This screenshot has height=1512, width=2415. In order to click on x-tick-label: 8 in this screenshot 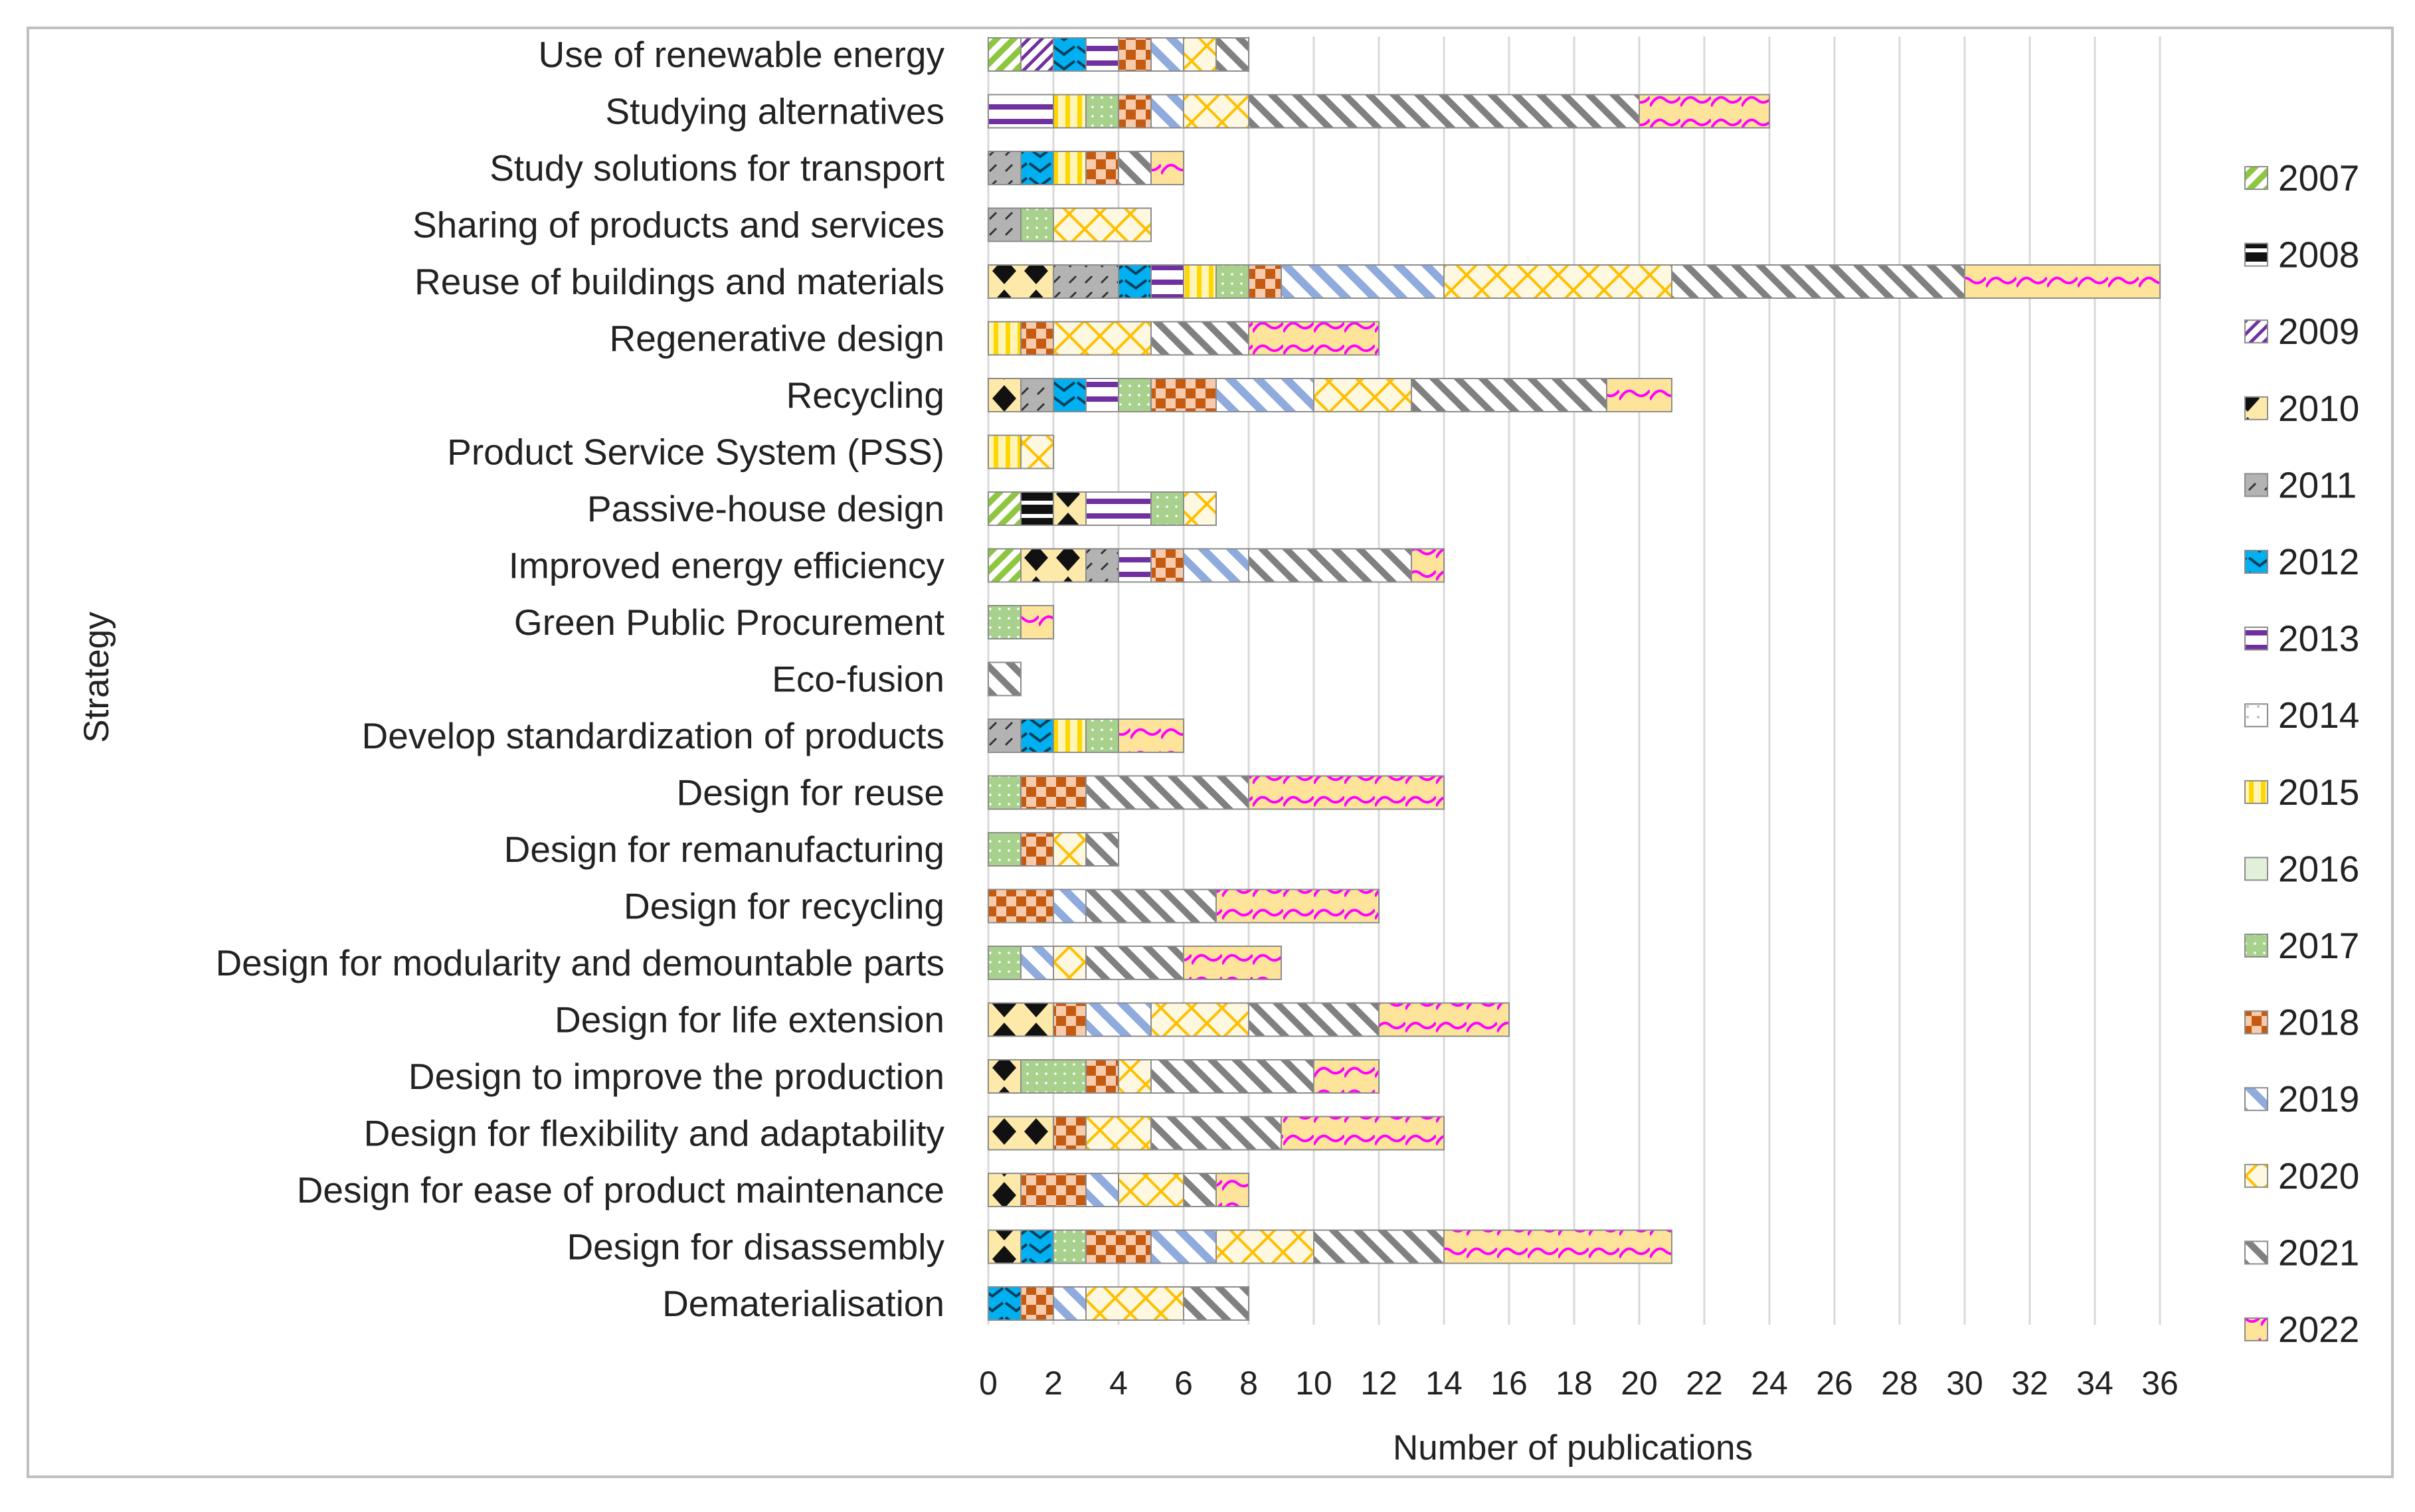, I will do `click(1248, 1383)`.